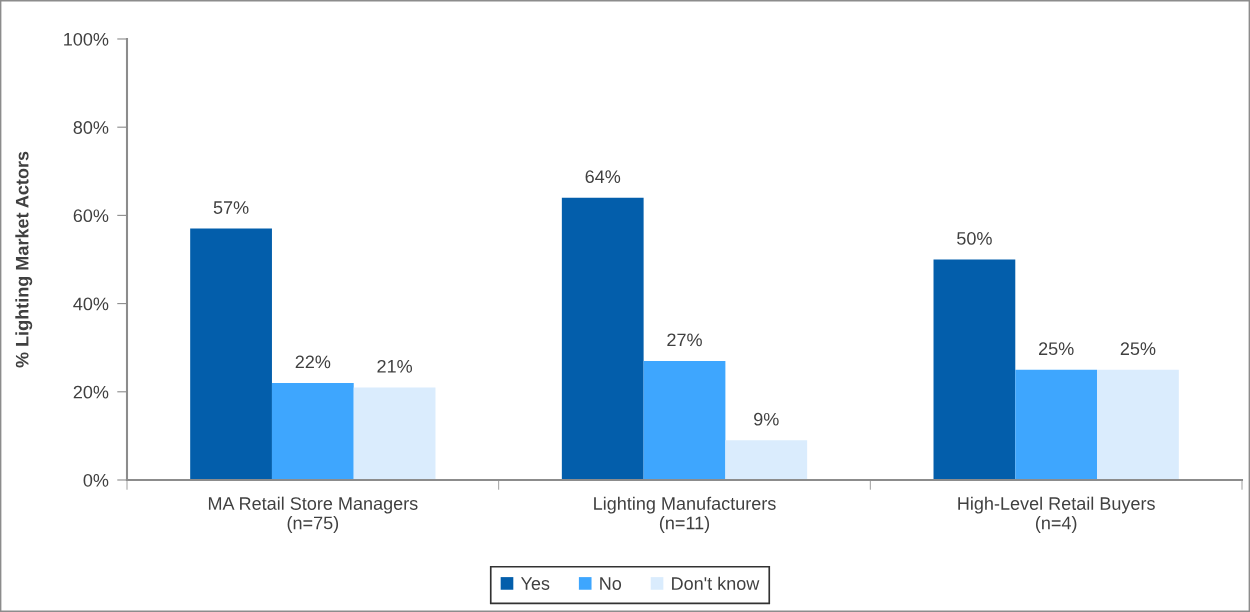 The image size is (1250, 612). What do you see at coordinates (974, 238) in the screenshot?
I see `text: 50%` at bounding box center [974, 238].